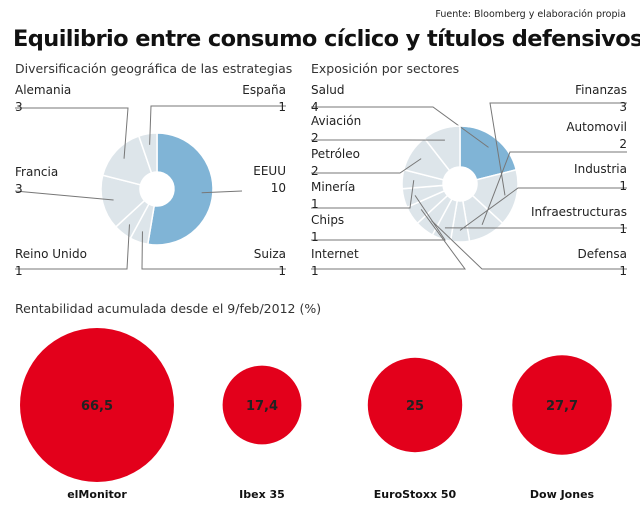 The height and width of the screenshot is (509, 640). Describe the element at coordinates (217, 125) in the screenshot. I see `geo-leader-espana` at that location.